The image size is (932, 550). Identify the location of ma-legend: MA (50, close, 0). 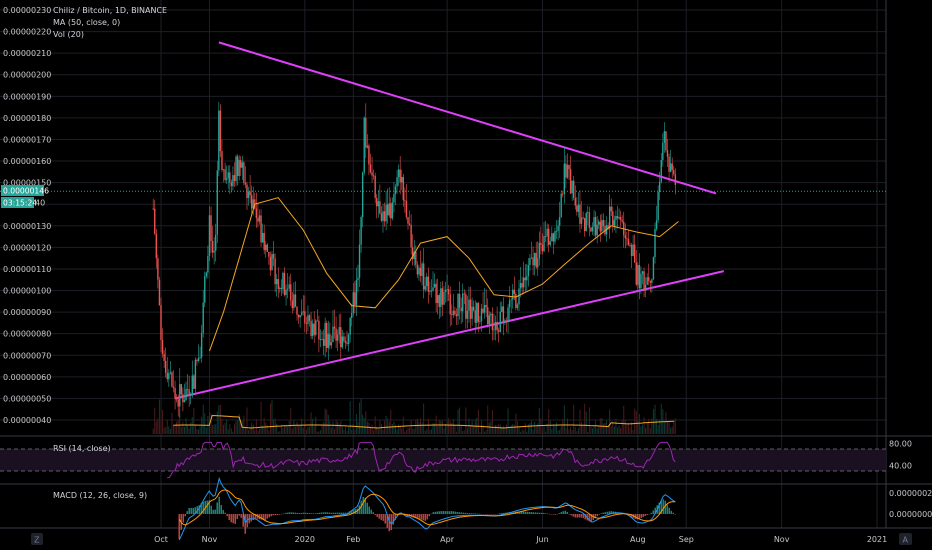
(86, 22).